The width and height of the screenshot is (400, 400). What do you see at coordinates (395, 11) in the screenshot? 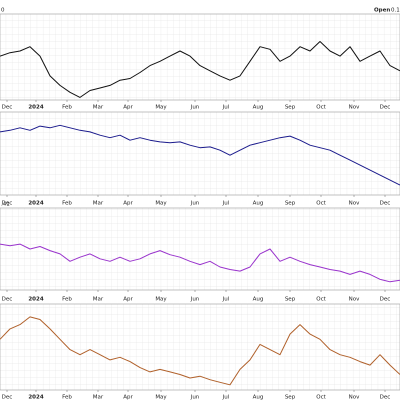
I see `open-value: 0.1` at bounding box center [395, 11].